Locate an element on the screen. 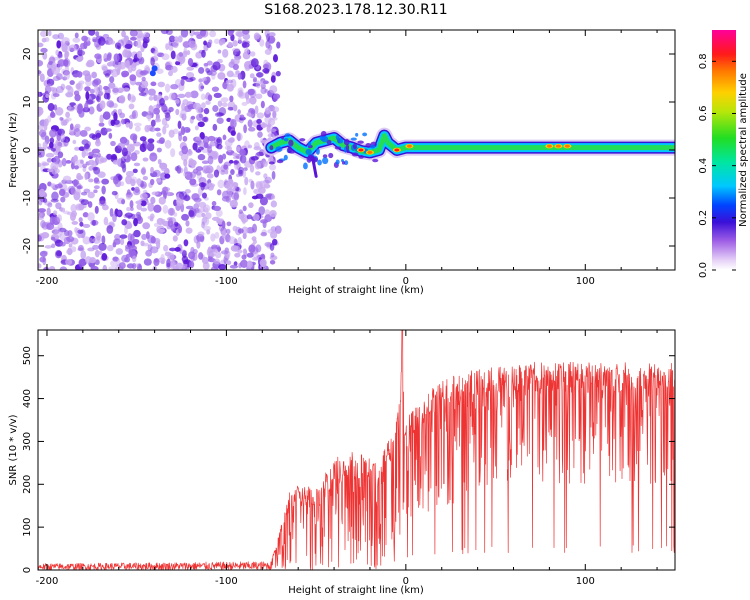 Image resolution: width=750 pixels, height=600 pixels. y-tick-label: -10 is located at coordinates (27, 198).